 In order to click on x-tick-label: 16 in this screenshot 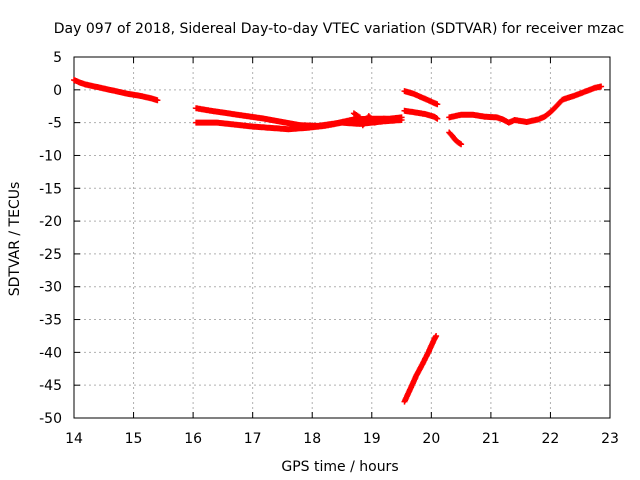, I will do `click(193, 439)`.